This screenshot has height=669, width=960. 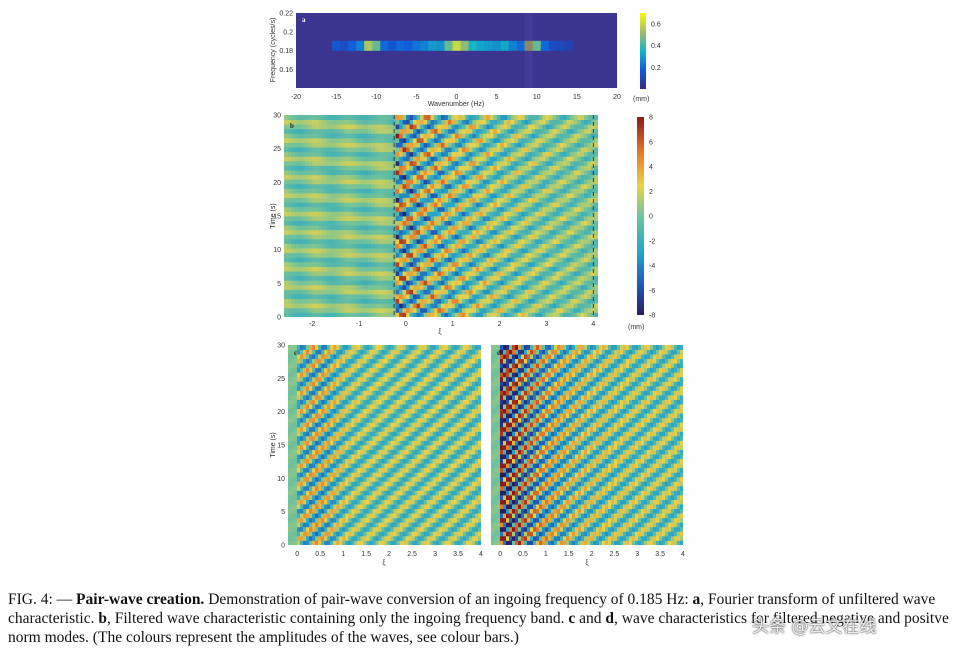 What do you see at coordinates (277, 116) in the screenshot?
I see `panel-b-ytick: 30` at bounding box center [277, 116].